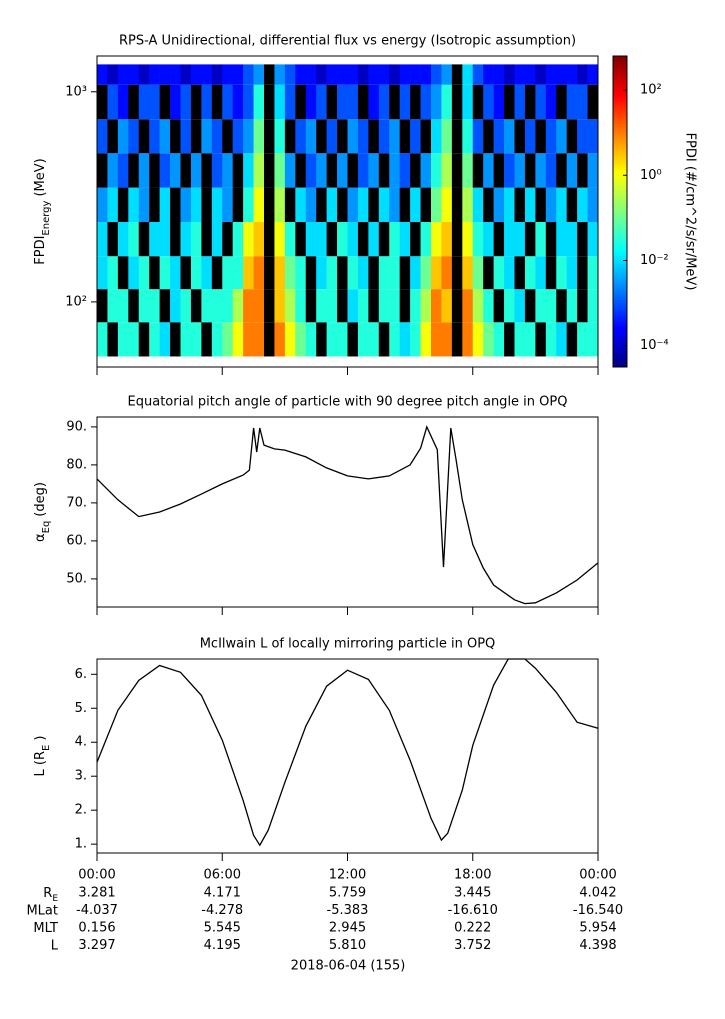 This screenshot has height=1019, width=725. Describe the element at coordinates (96, 928) in the screenshot. I see `row-value: 0.156` at that location.